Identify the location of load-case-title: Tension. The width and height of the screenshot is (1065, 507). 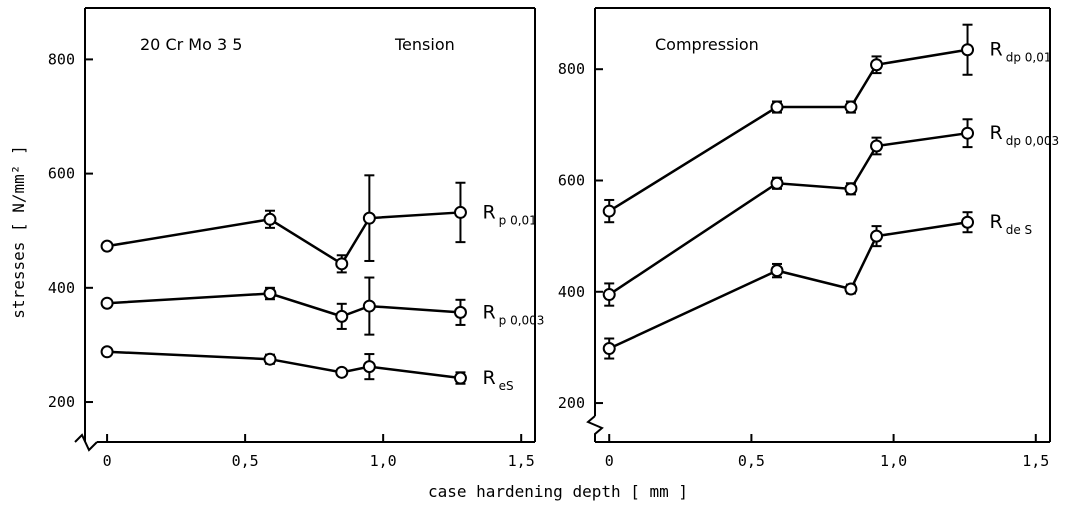
(424, 44).